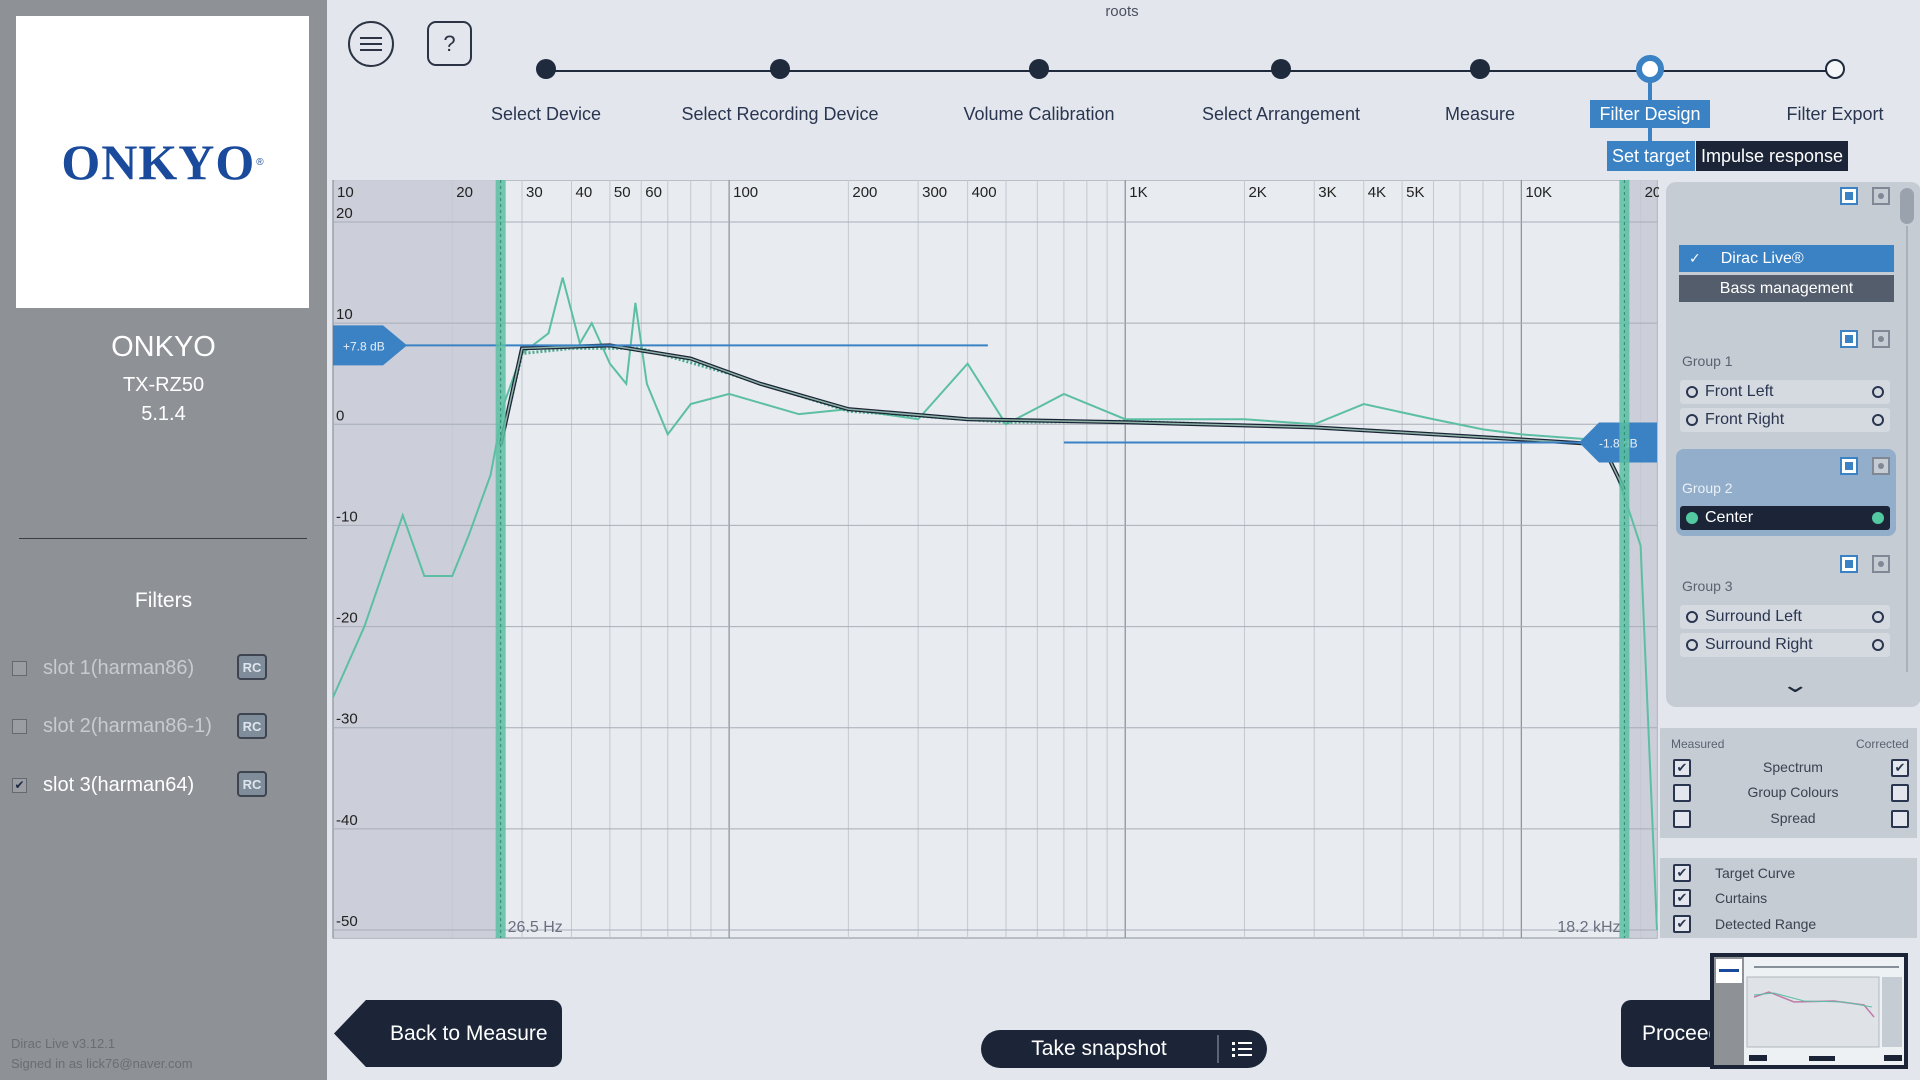 This screenshot has width=1920, height=1080. I want to click on slot-1-checkbox, so click(19, 668).